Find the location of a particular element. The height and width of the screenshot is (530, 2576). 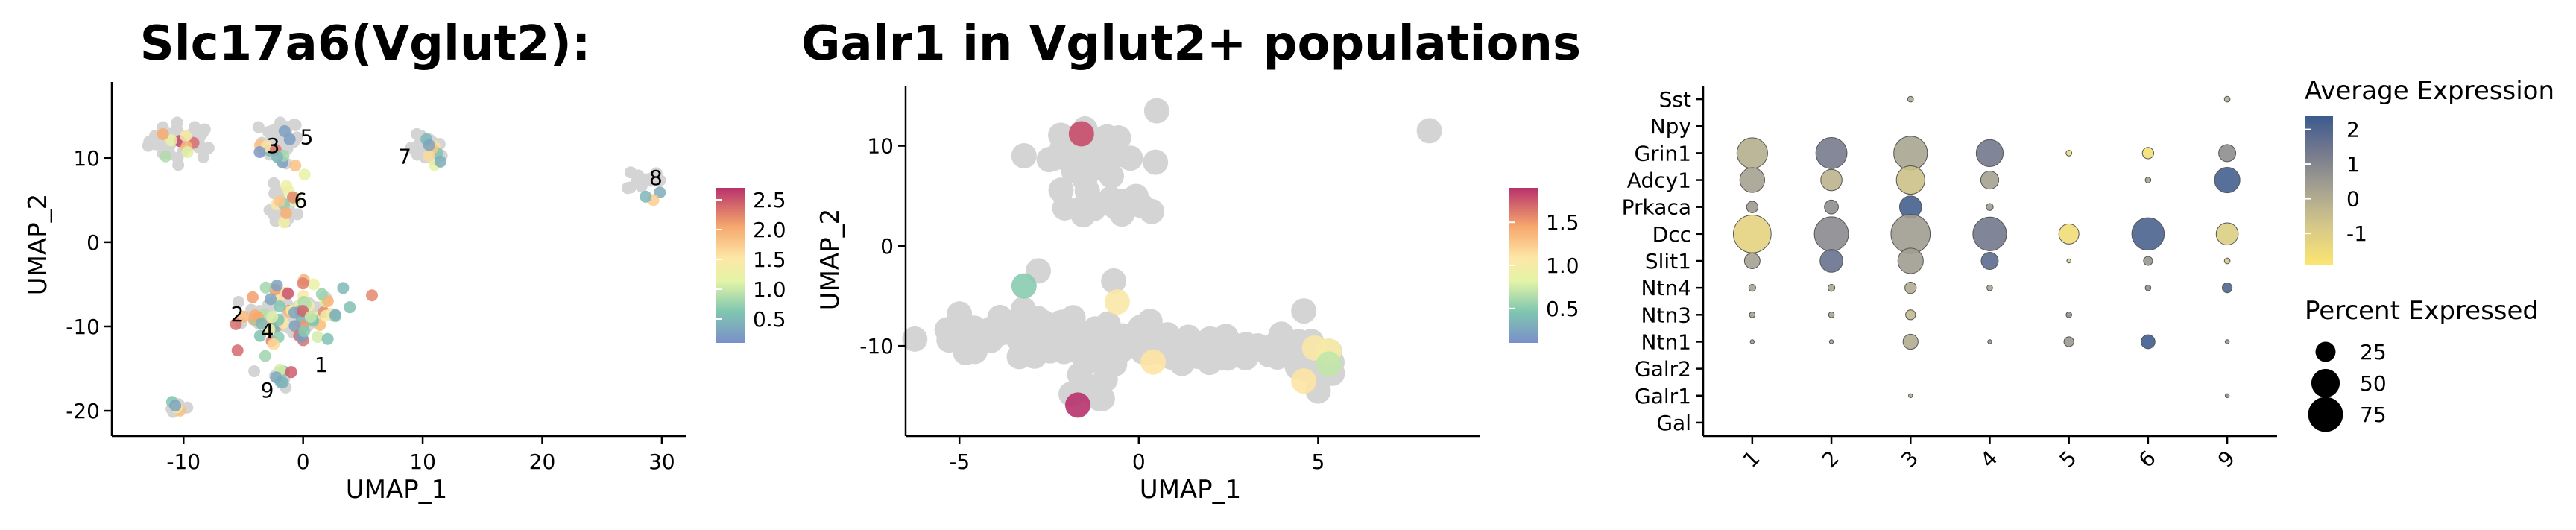

colorbar-tick-label: 0.5 is located at coordinates (769, 320).